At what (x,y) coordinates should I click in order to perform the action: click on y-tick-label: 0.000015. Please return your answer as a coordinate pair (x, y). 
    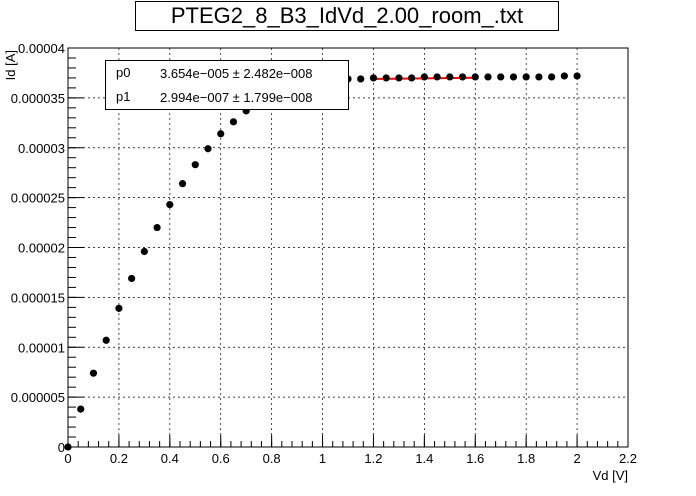
    Looking at the image, I should click on (38, 297).